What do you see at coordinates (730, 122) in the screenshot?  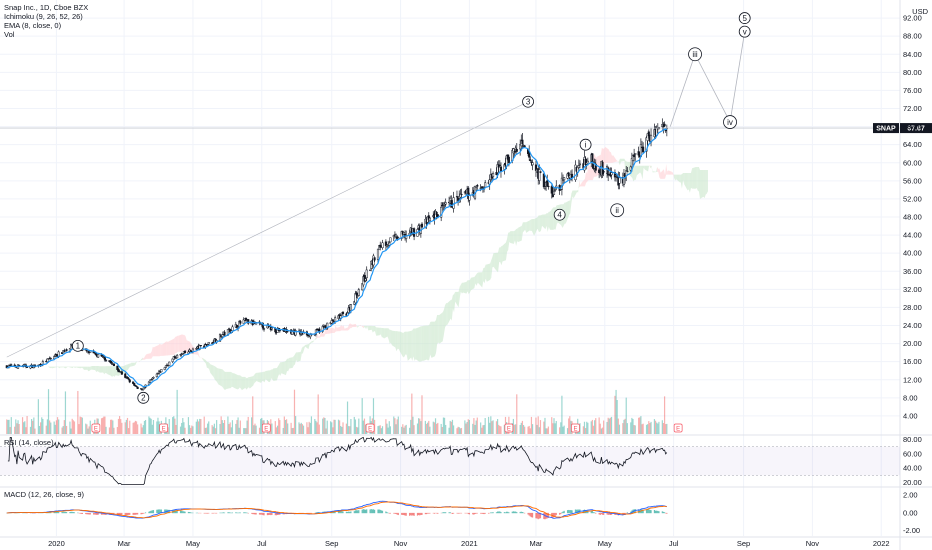 I see `wave-label-iv: iv` at bounding box center [730, 122].